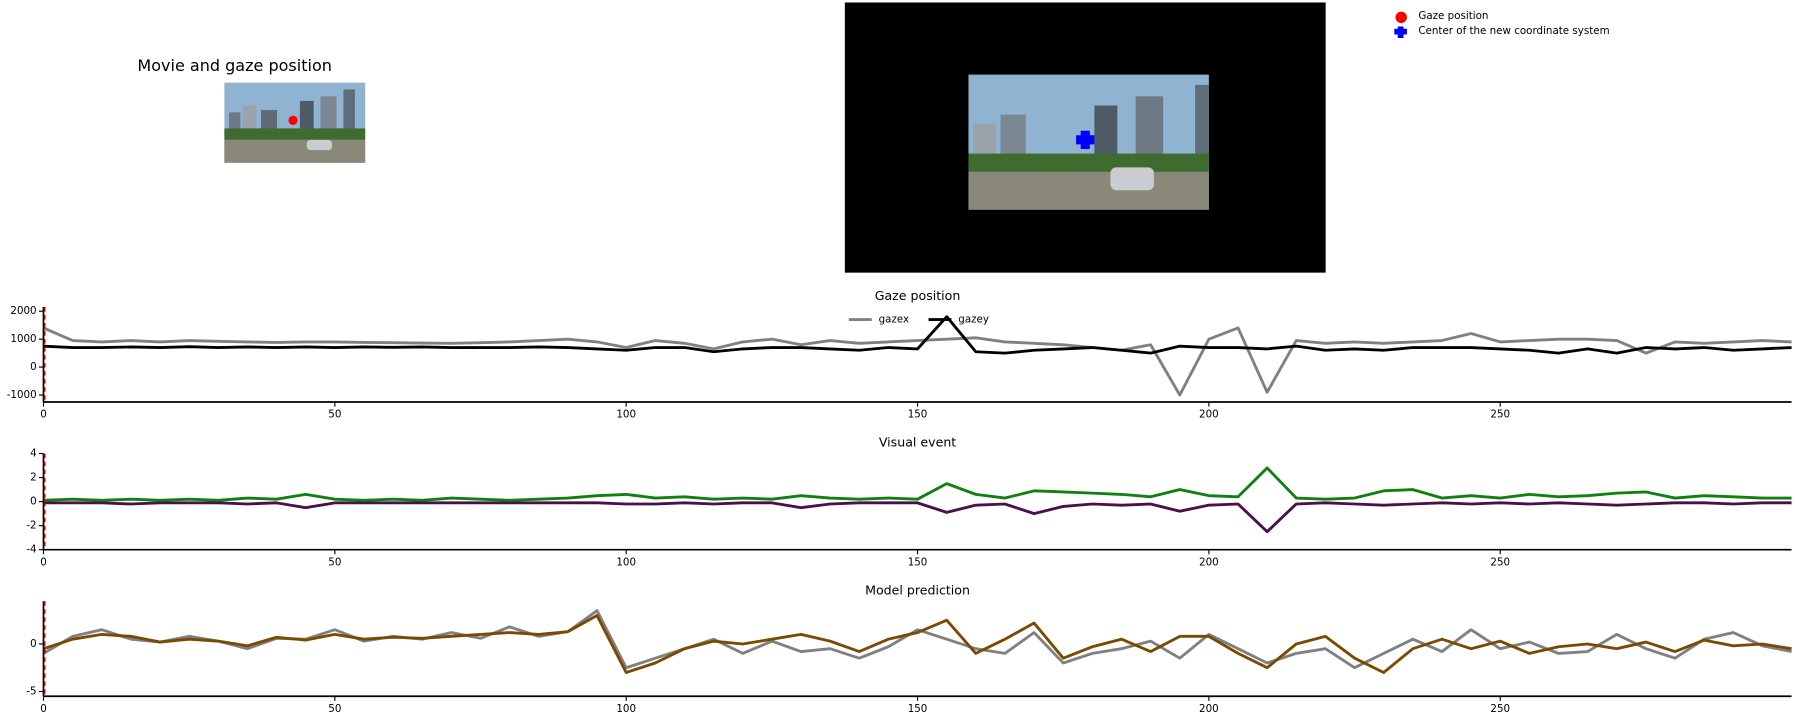 The image size is (1795, 721). I want to click on y-tick-label: 4, so click(33, 454).